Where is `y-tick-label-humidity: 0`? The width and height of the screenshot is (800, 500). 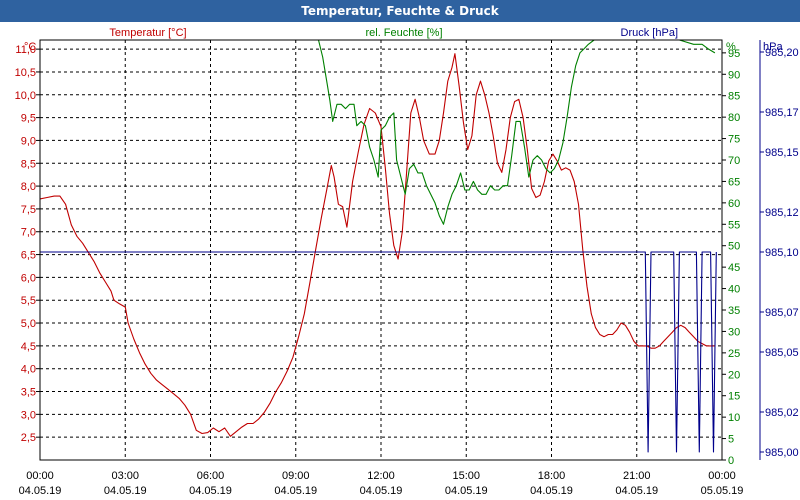 y-tick-label-humidity: 0 is located at coordinates (731, 461).